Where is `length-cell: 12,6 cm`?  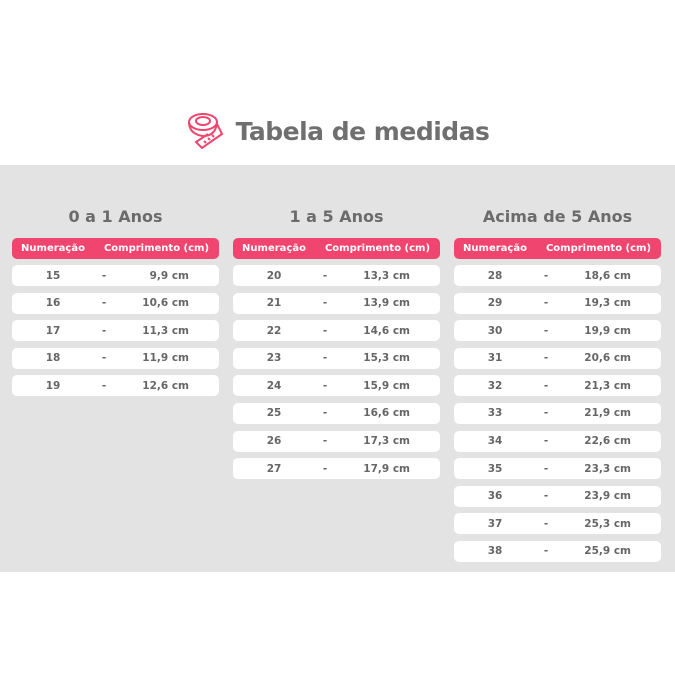
length-cell: 12,6 cm is located at coordinates (165, 385).